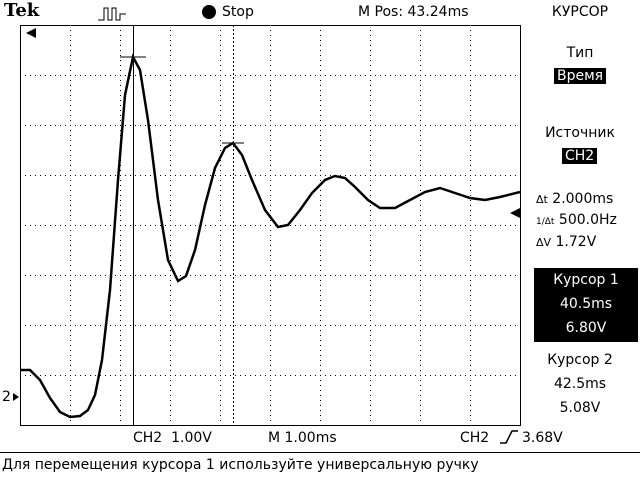  Describe the element at coordinates (576, 242) in the screenshot. I see `readout-value: 1.72V` at that location.